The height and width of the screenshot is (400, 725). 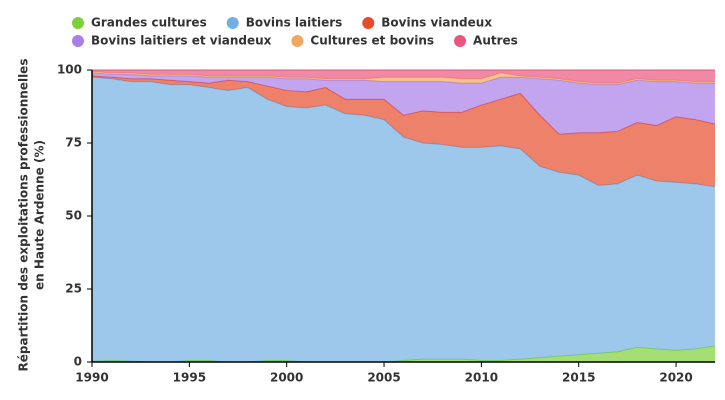 What do you see at coordinates (495, 41) in the screenshot?
I see `legend-label: Autres` at bounding box center [495, 41].